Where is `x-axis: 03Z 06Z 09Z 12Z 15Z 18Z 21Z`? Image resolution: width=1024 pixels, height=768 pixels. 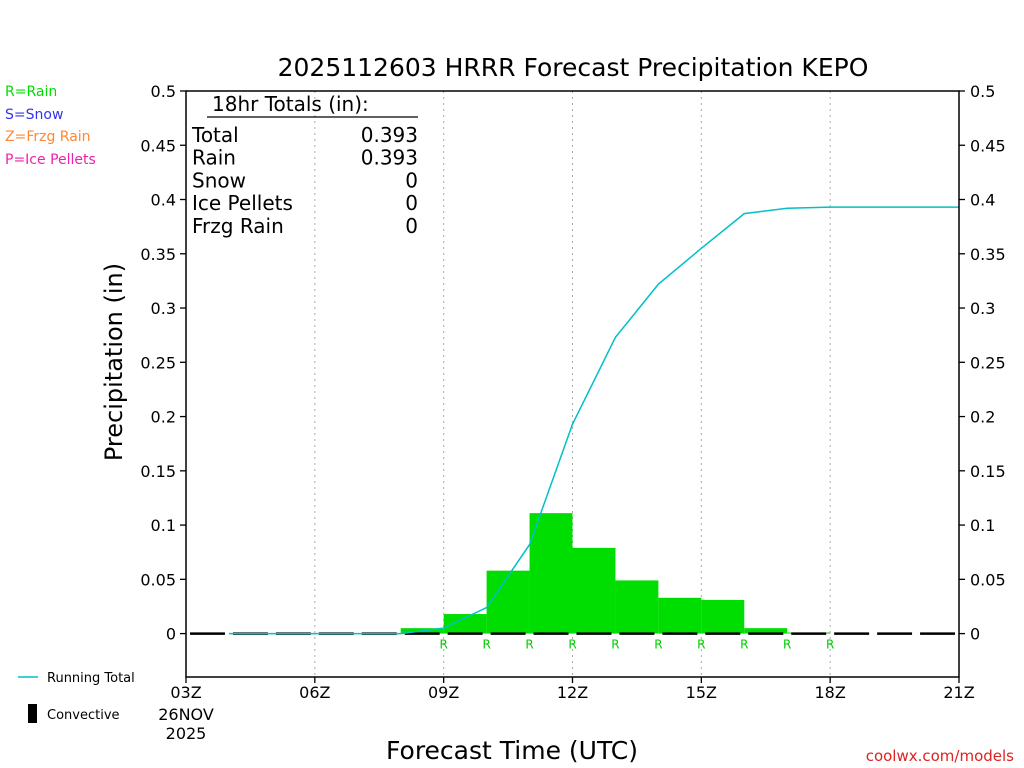
x-axis: 03Z 06Z 09Z 12Z 15Z 18Z 21Z is located at coordinates (572, 689).